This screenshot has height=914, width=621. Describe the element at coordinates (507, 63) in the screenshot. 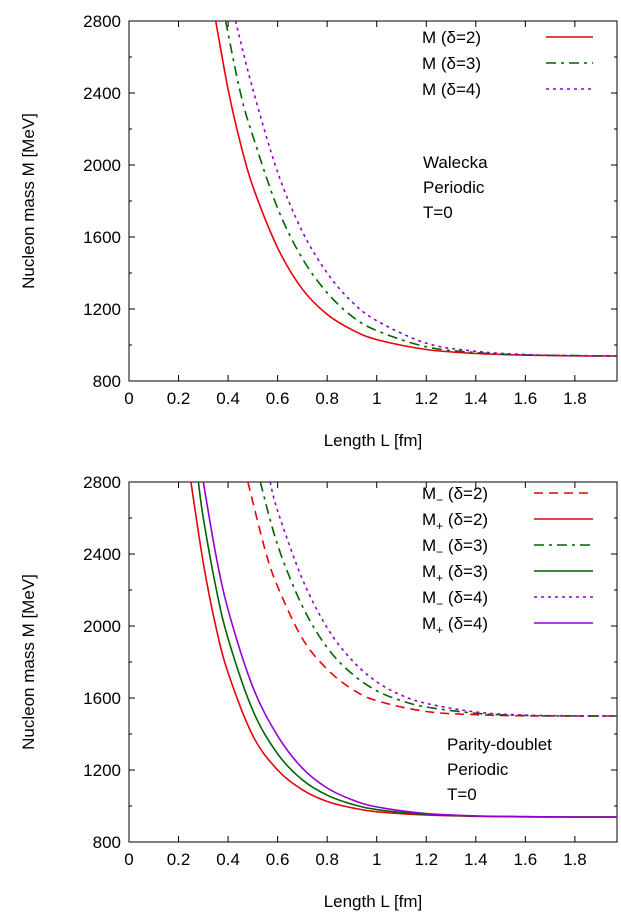

I see `legend: M (δ=2) M (δ=3) M (δ=4)` at that location.